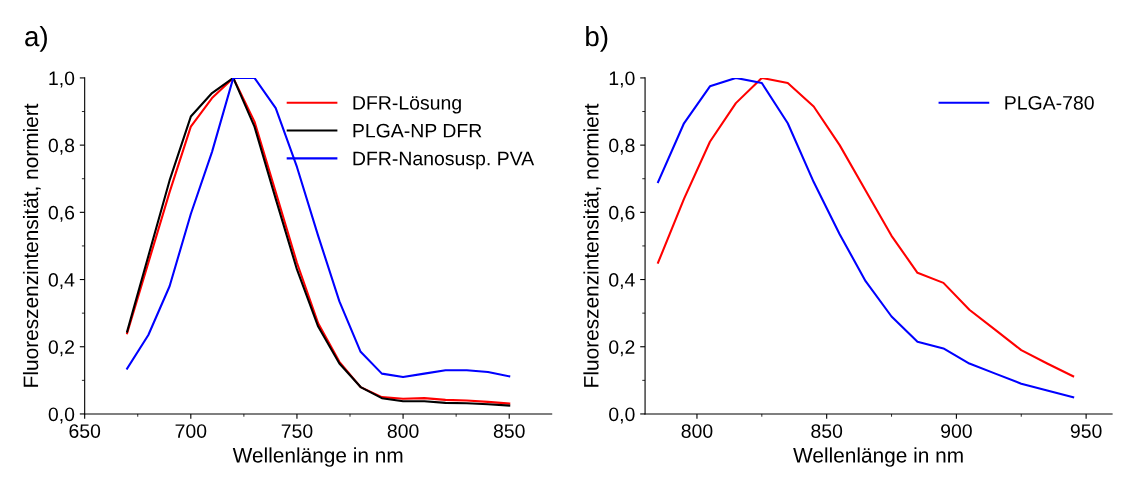 Image resolution: width=1129 pixels, height=487 pixels. I want to click on legend-label: DFR-Lösung, so click(407, 105).